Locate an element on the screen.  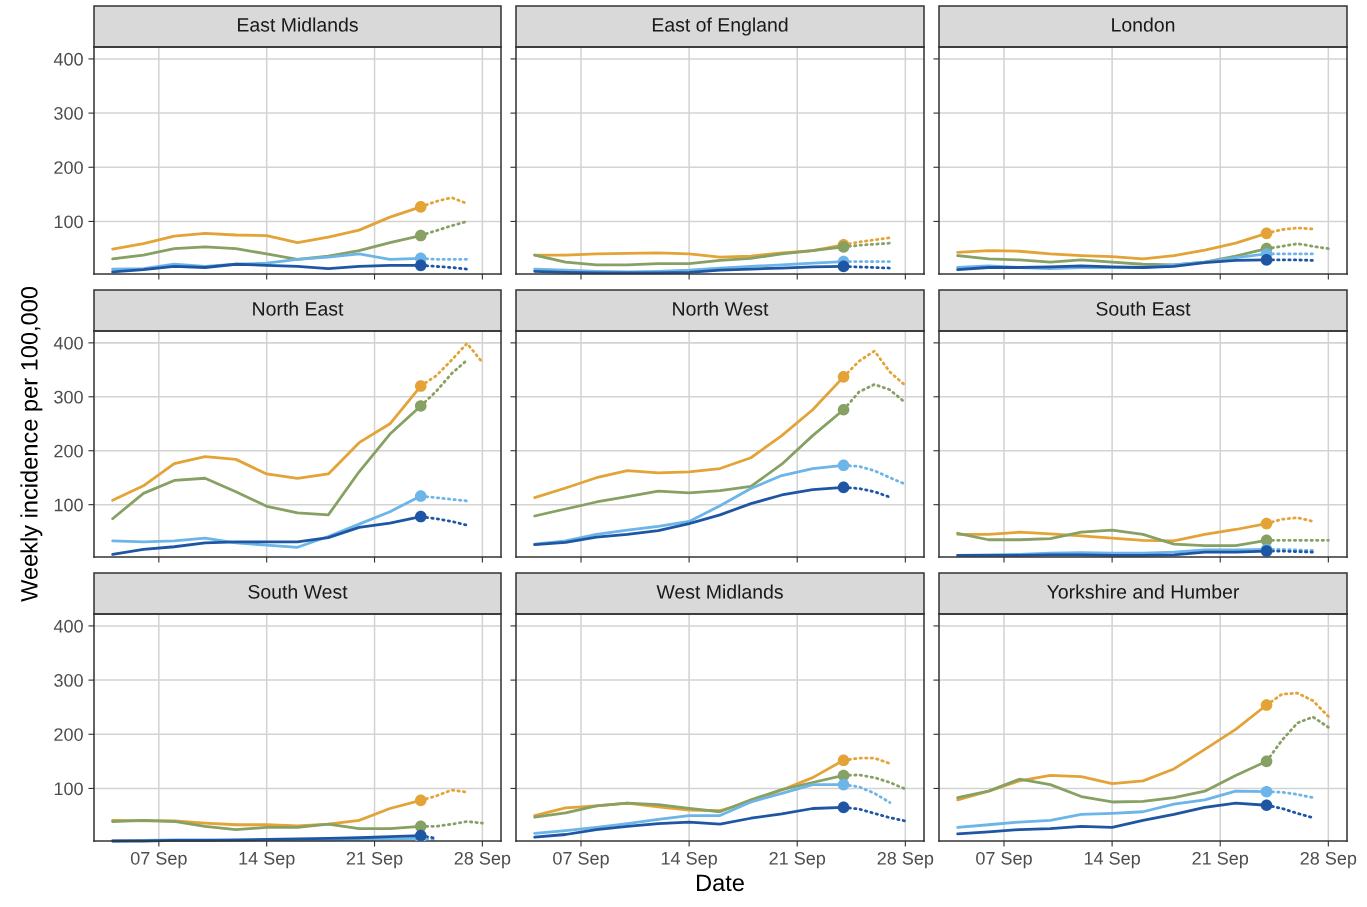
chart-title: North East is located at coordinates (298, 308).